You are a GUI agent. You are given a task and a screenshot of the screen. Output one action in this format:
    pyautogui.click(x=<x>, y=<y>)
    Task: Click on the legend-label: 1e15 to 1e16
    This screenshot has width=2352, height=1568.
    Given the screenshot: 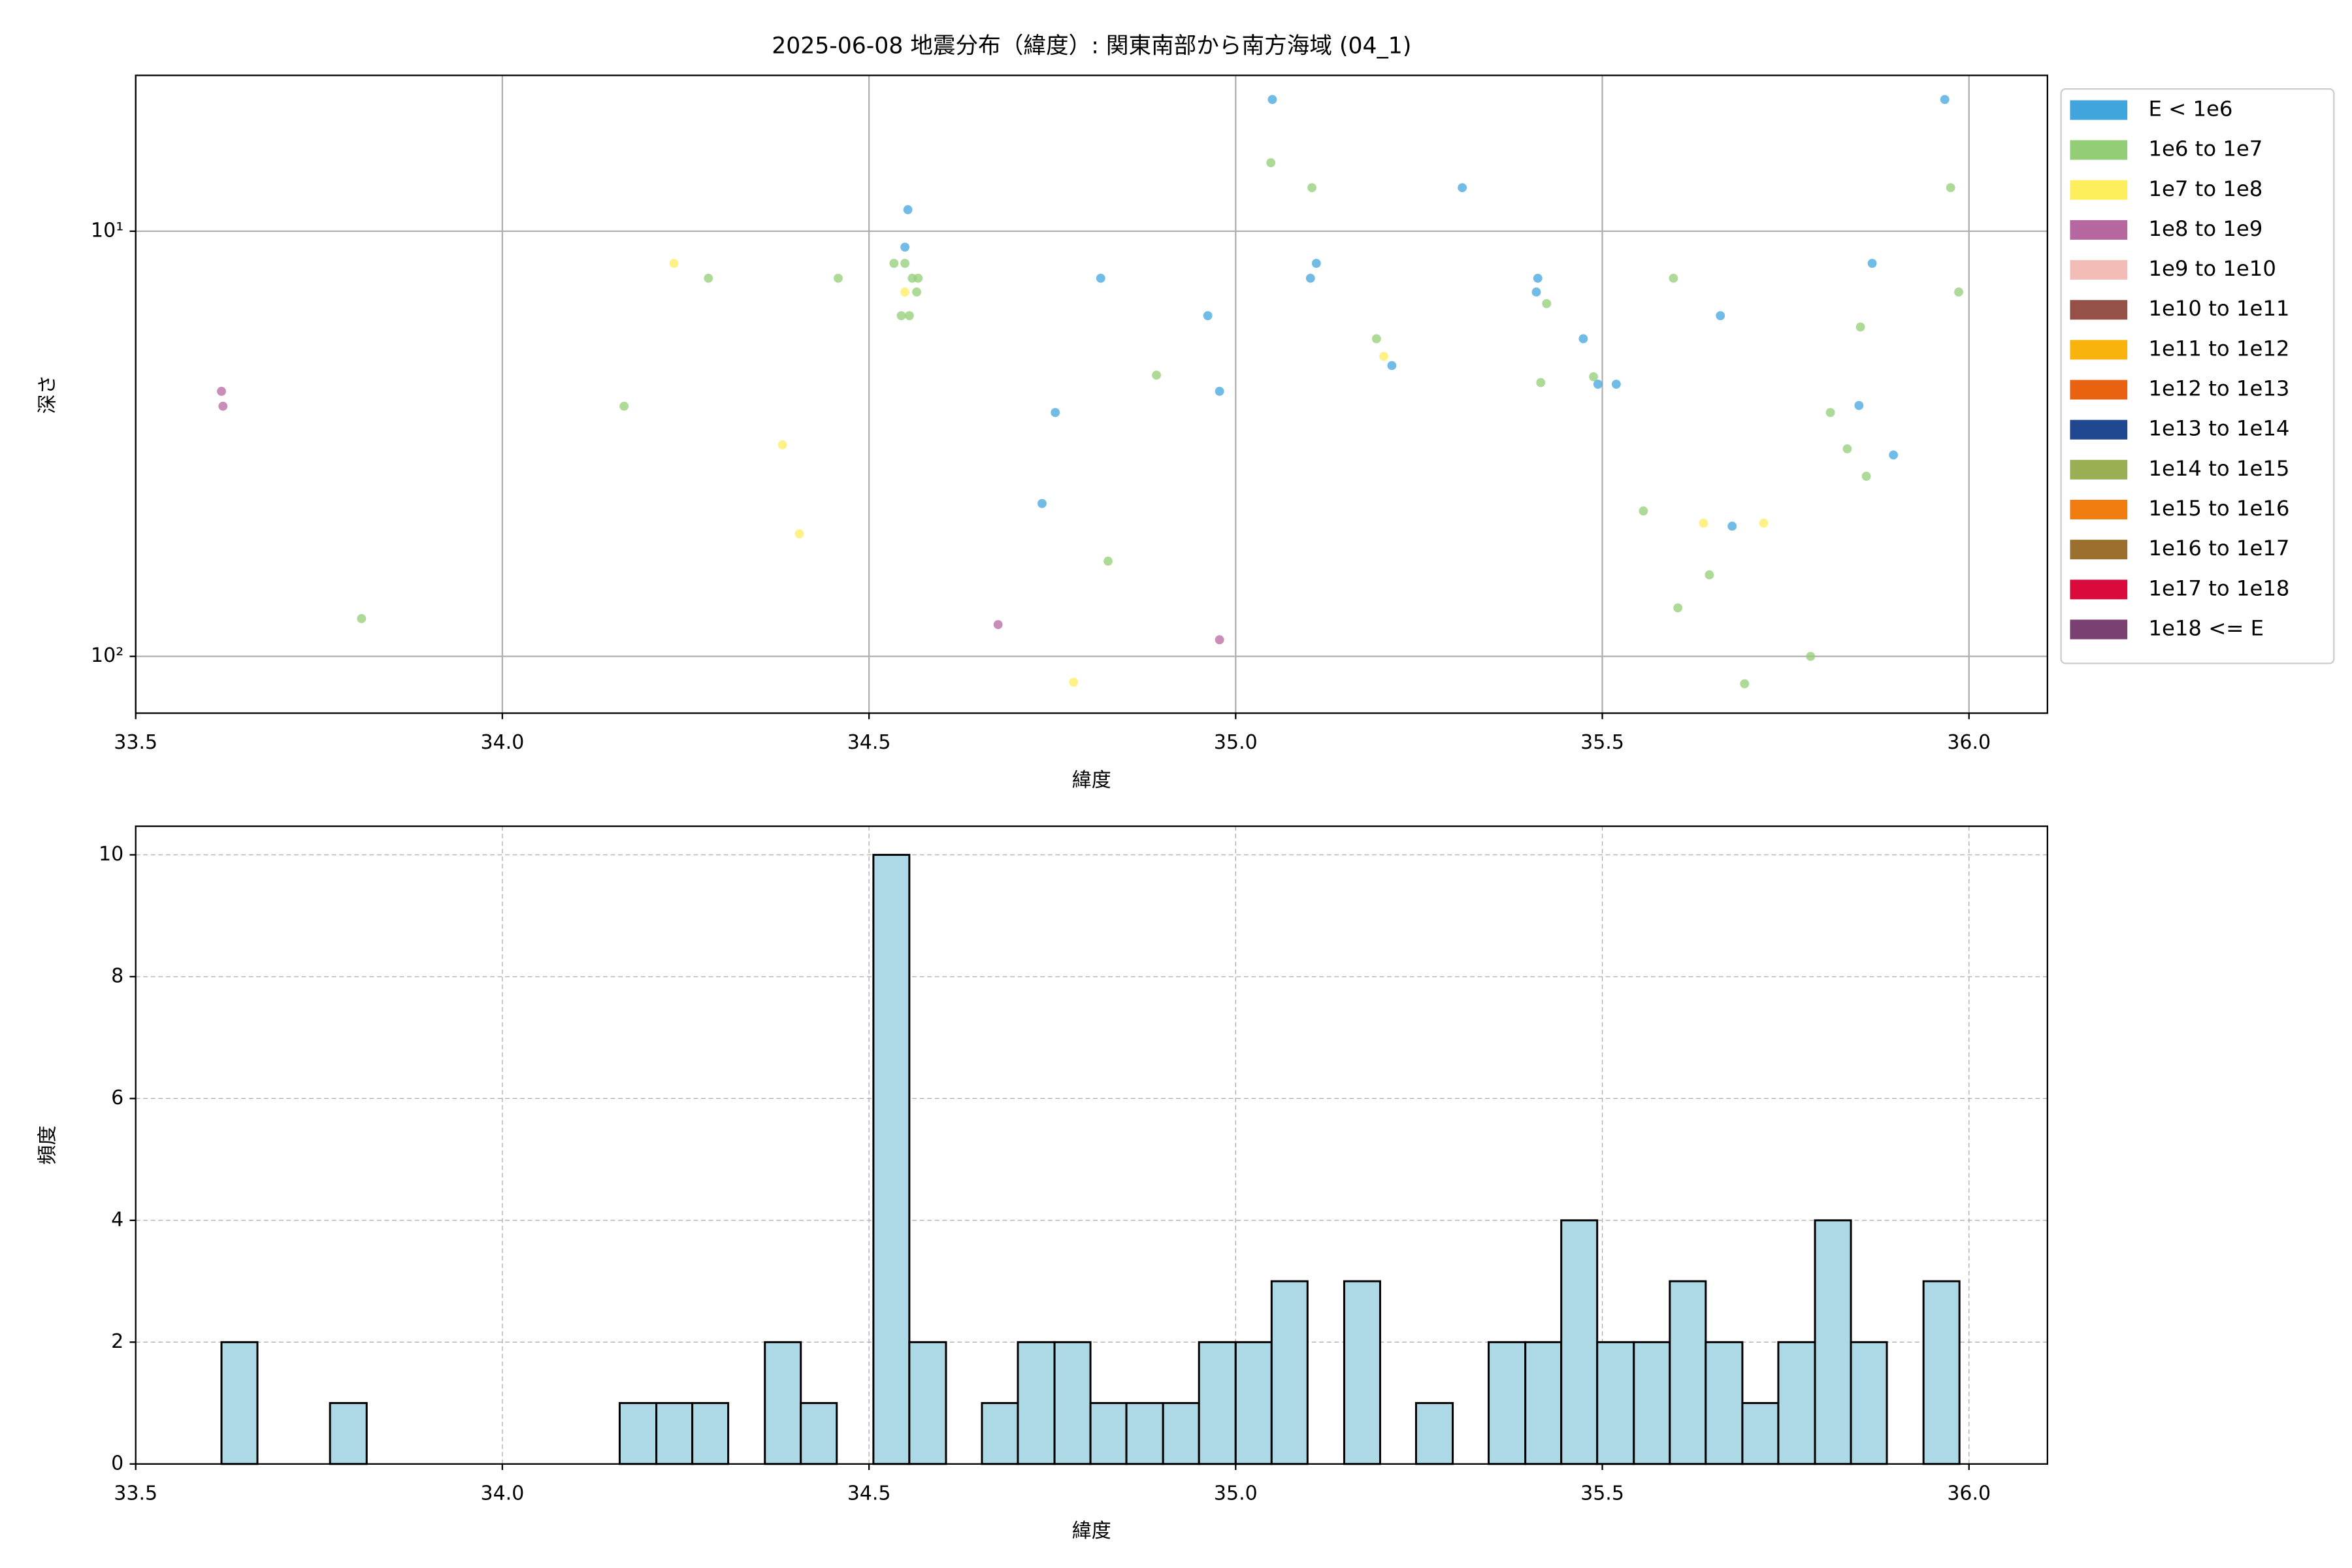 What is the action you would take?
    pyautogui.click(x=2218, y=508)
    